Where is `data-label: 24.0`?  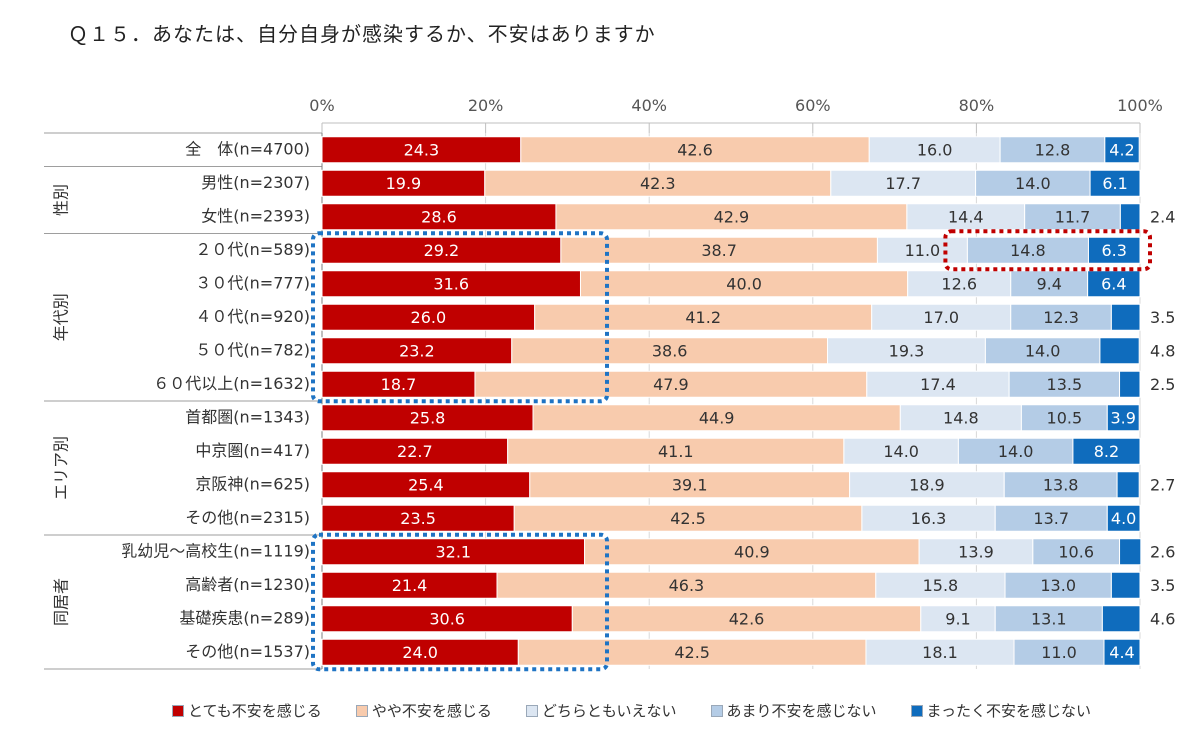 data-label: 24.0 is located at coordinates (420, 652).